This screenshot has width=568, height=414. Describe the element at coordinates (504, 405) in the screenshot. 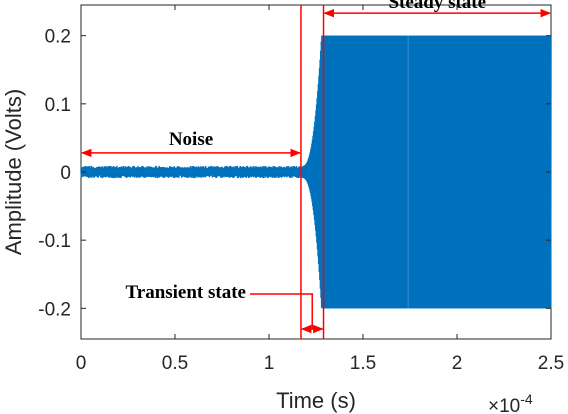

I see `x-exponent-base: ×10` at that location.